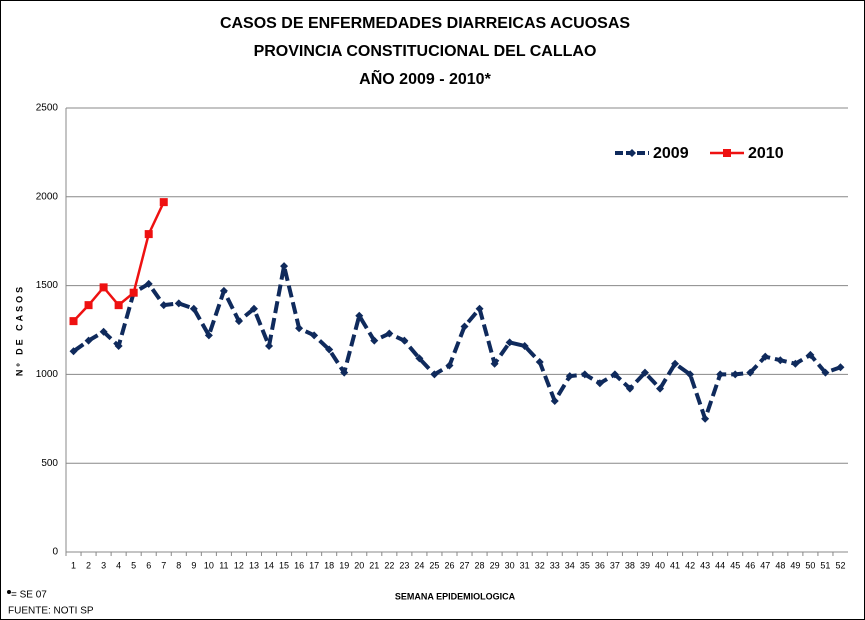 The height and width of the screenshot is (620, 865). I want to click on legend-label: 2010, so click(766, 153).